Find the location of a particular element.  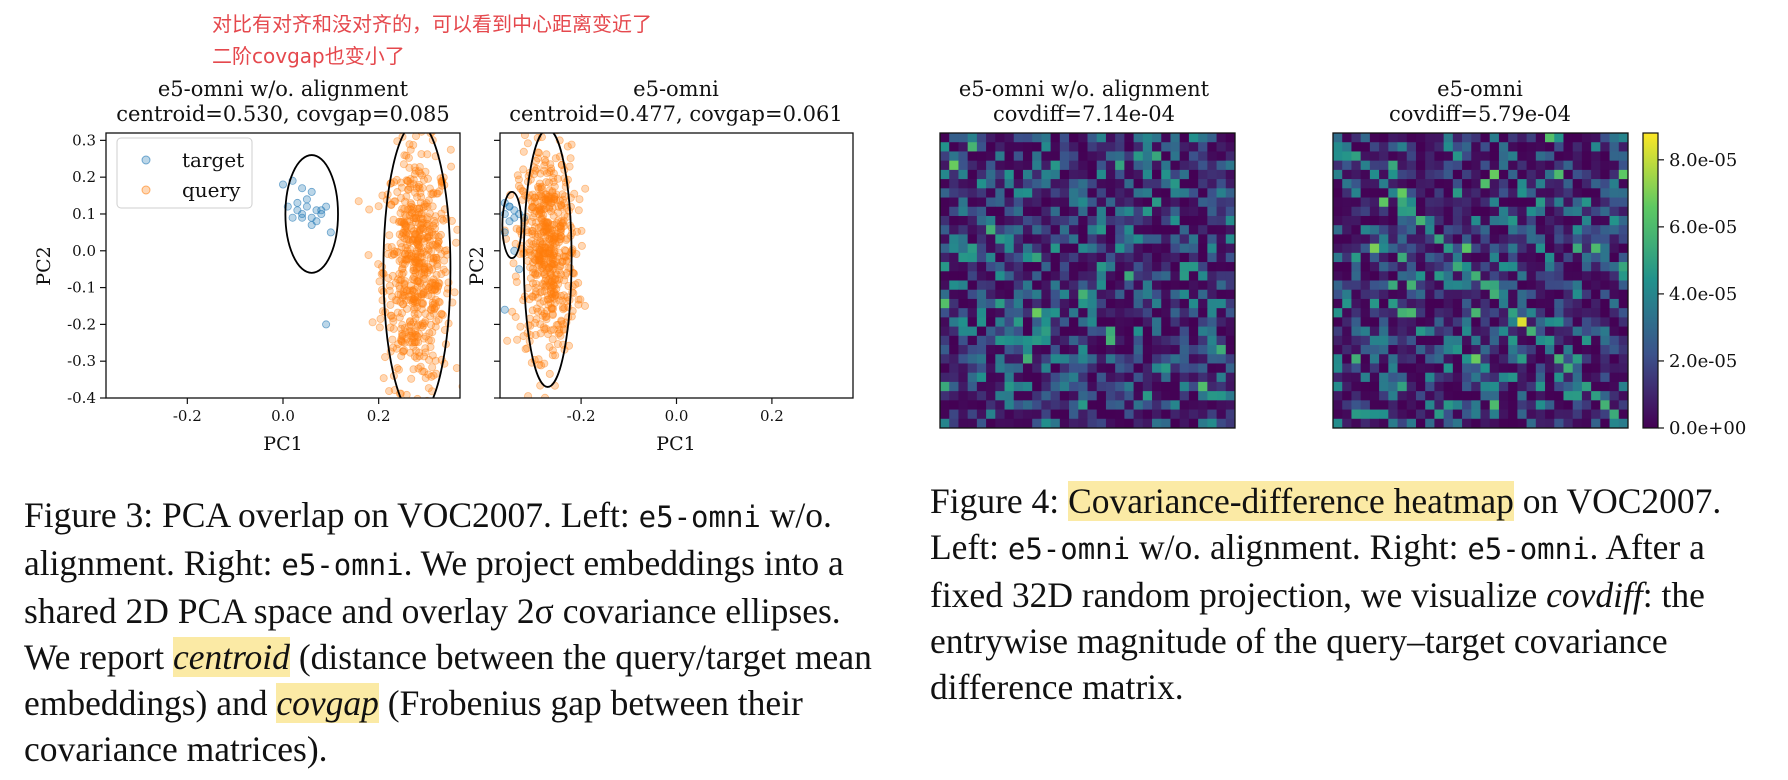

target-point is located at coordinates (297, 202).